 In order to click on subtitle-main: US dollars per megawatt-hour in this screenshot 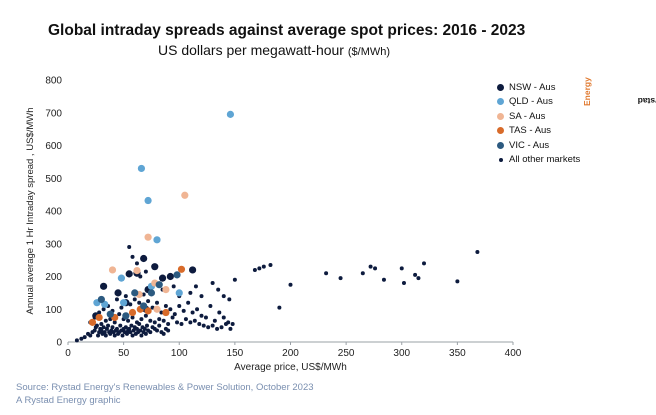, I will do `click(251, 50)`.